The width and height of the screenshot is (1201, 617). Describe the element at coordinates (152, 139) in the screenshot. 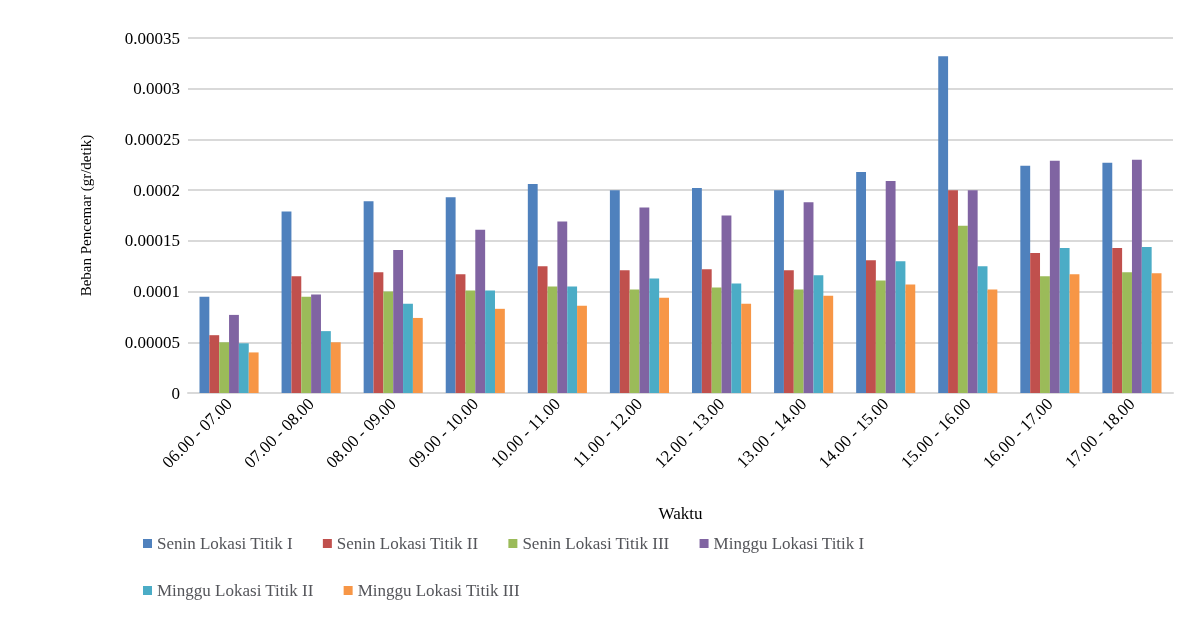

I see `y-tick-label: 0.00025` at that location.